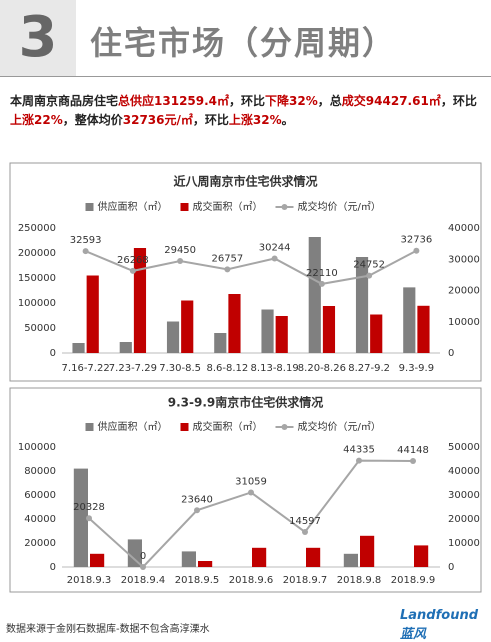 The width and height of the screenshot is (491, 642). Describe the element at coordinates (143, 580) in the screenshot. I see `x-tick-label: 2018.9.4` at that location.